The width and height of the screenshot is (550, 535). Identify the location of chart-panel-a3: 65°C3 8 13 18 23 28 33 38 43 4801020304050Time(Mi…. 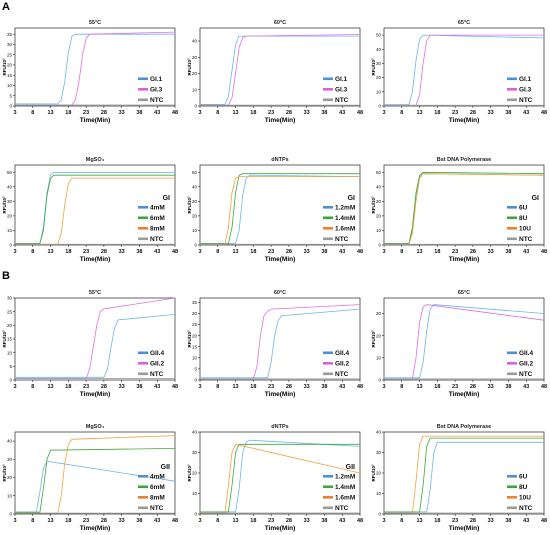
(459, 72).